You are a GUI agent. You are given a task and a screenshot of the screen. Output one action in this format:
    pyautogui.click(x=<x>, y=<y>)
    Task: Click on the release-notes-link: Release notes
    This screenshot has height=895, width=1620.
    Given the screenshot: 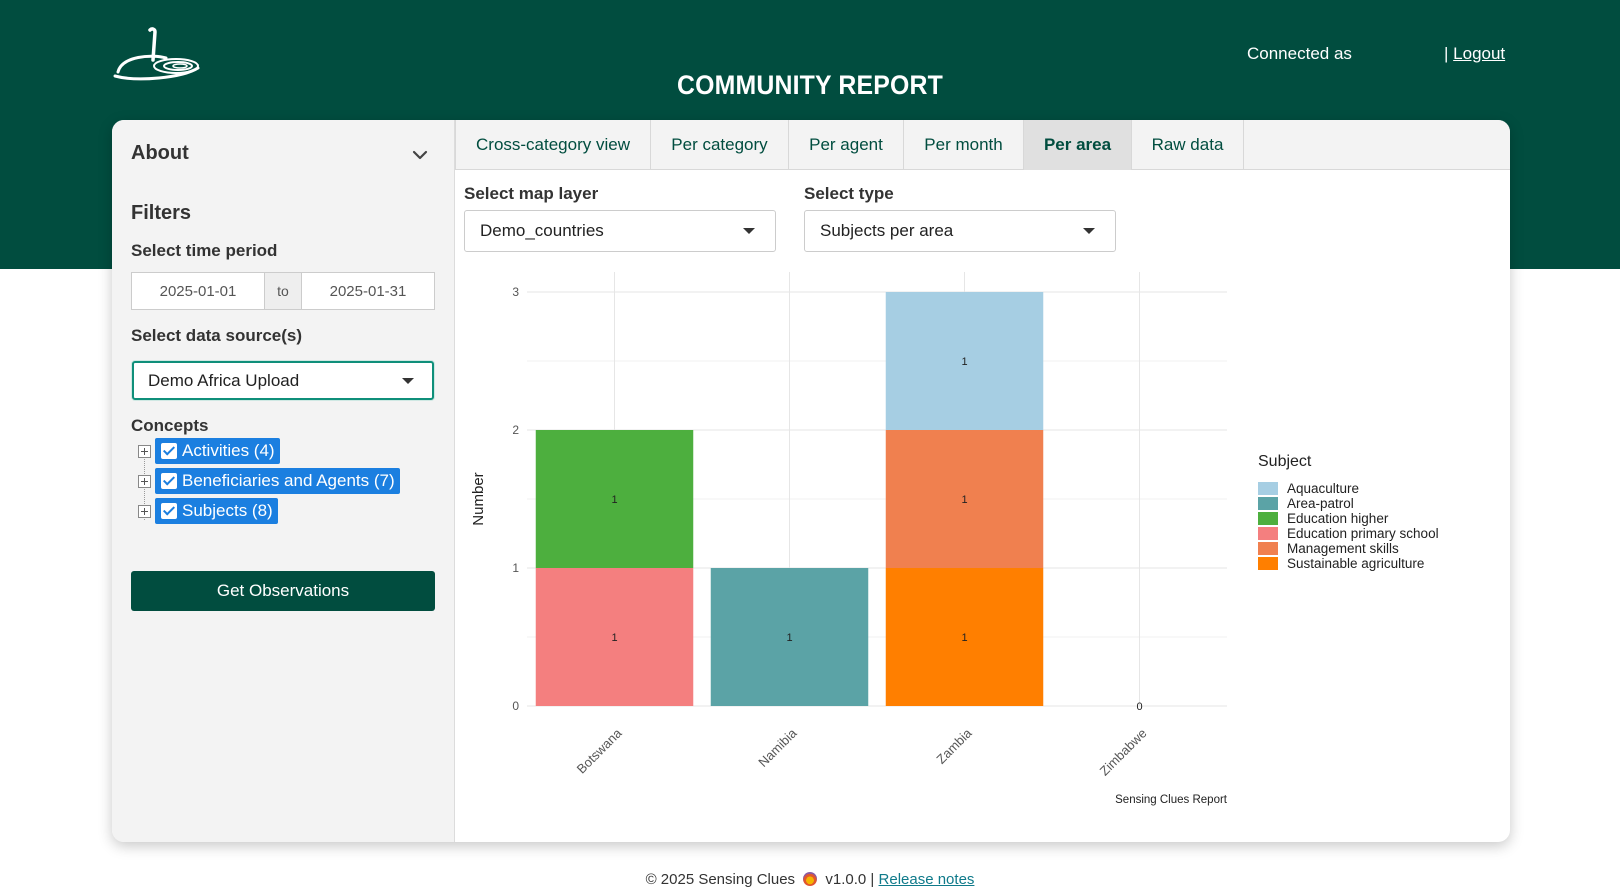 What is the action you would take?
    pyautogui.click(x=926, y=879)
    